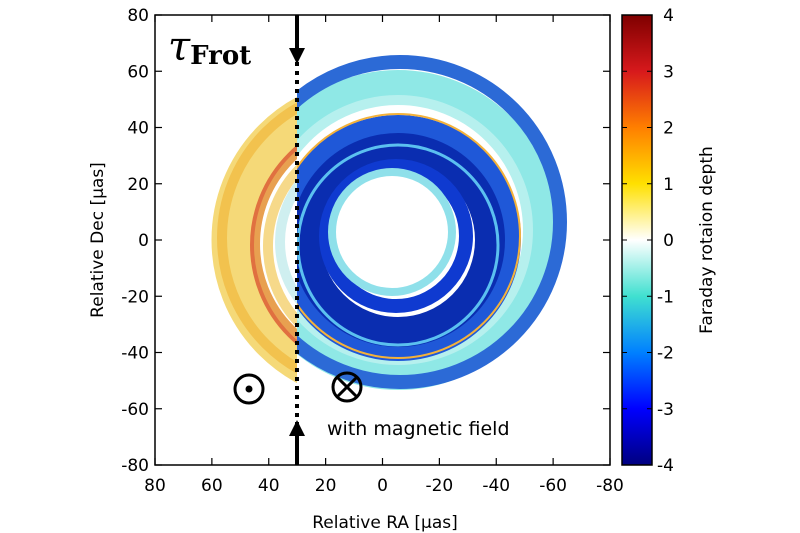  I want to click on y-tick-label: 20, so click(138, 185).